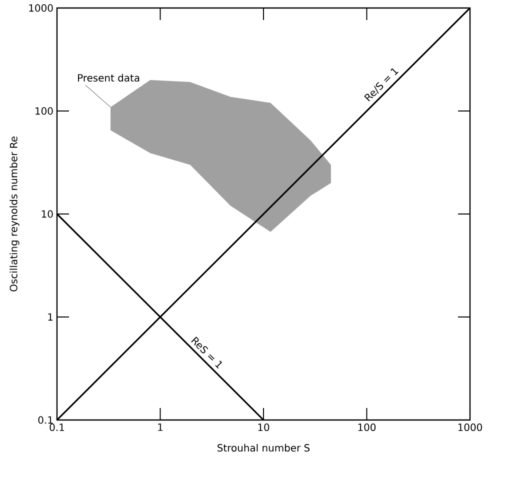  Describe the element at coordinates (160, 427) in the screenshot. I see `x-tick-label: 1` at that location.